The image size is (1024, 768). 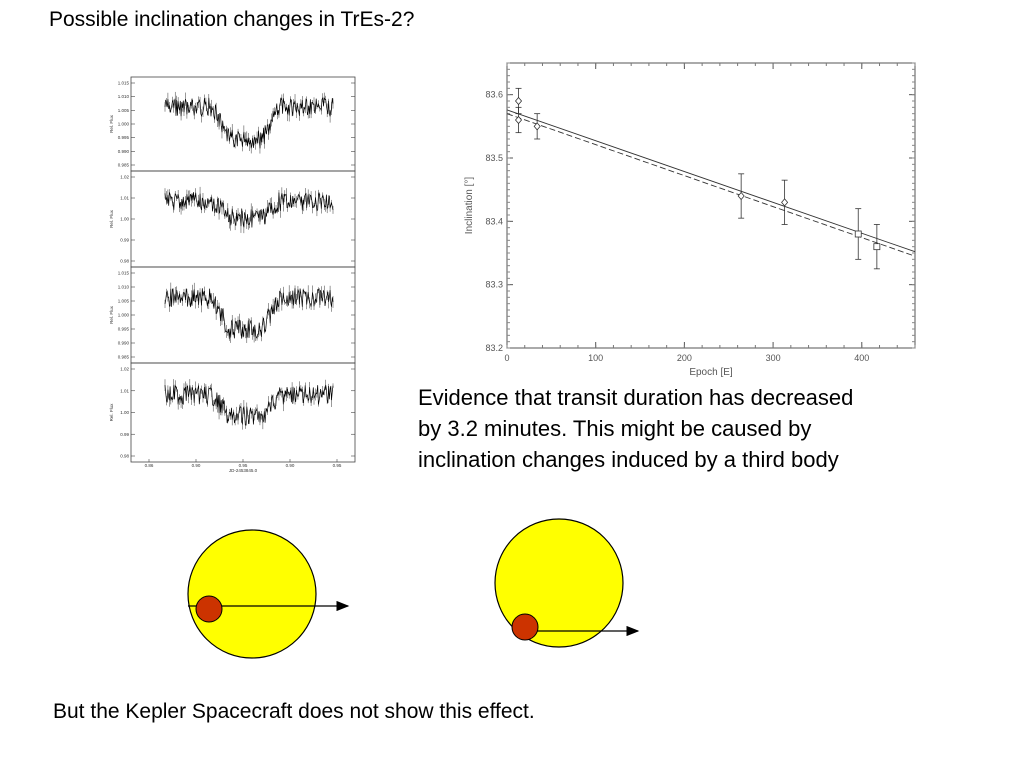 What do you see at coordinates (149, 465) in the screenshot?
I see `x-tick-label: 0.86` at bounding box center [149, 465].